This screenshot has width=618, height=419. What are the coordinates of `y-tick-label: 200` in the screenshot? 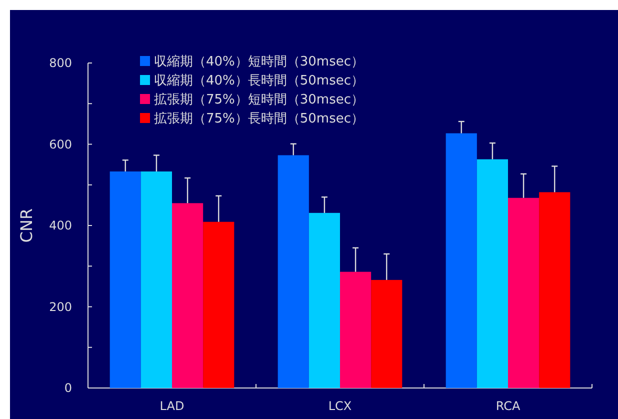 It's located at (60, 307).